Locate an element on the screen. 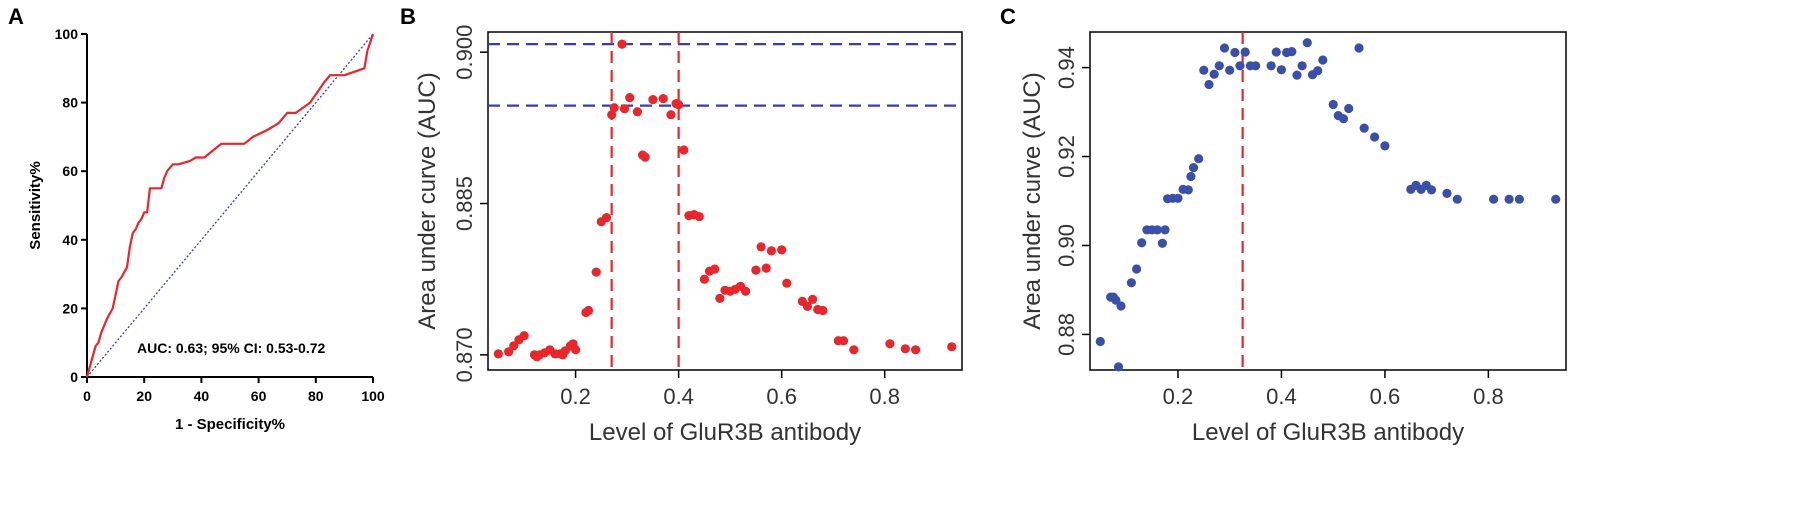  panel-letter: B is located at coordinates (408, 16).